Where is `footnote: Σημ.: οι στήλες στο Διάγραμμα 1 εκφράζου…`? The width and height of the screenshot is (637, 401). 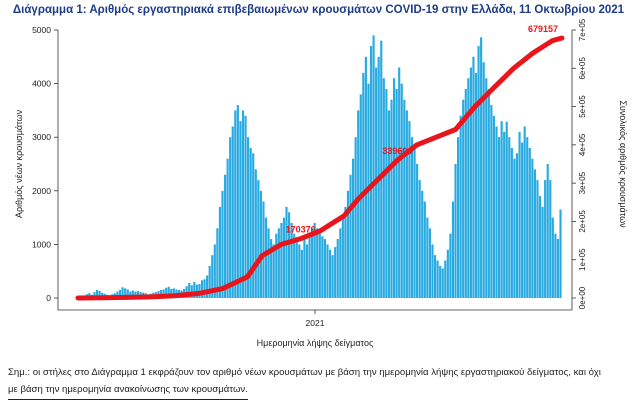
footnote: Σημ.: οι στήλες στο Διάγραμμα 1 εκφράζου… is located at coordinates (320, 382).